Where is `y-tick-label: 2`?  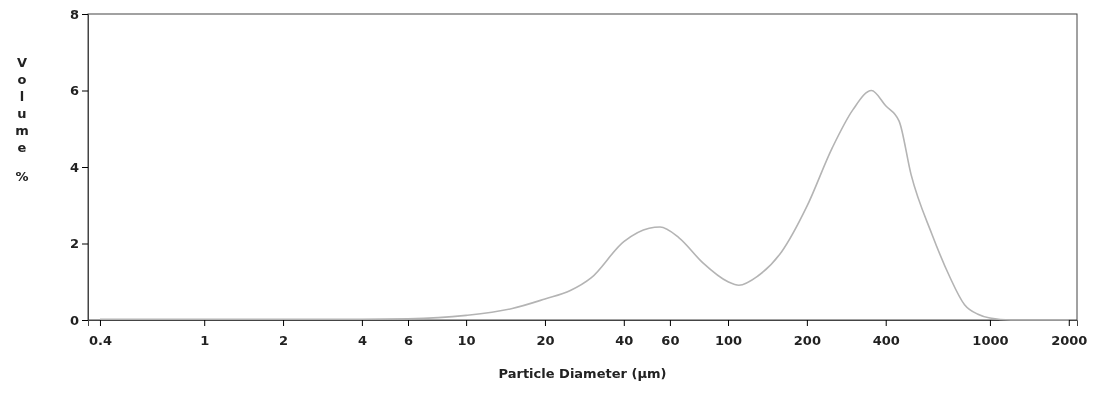 y-tick-label: 2 is located at coordinates (74, 244).